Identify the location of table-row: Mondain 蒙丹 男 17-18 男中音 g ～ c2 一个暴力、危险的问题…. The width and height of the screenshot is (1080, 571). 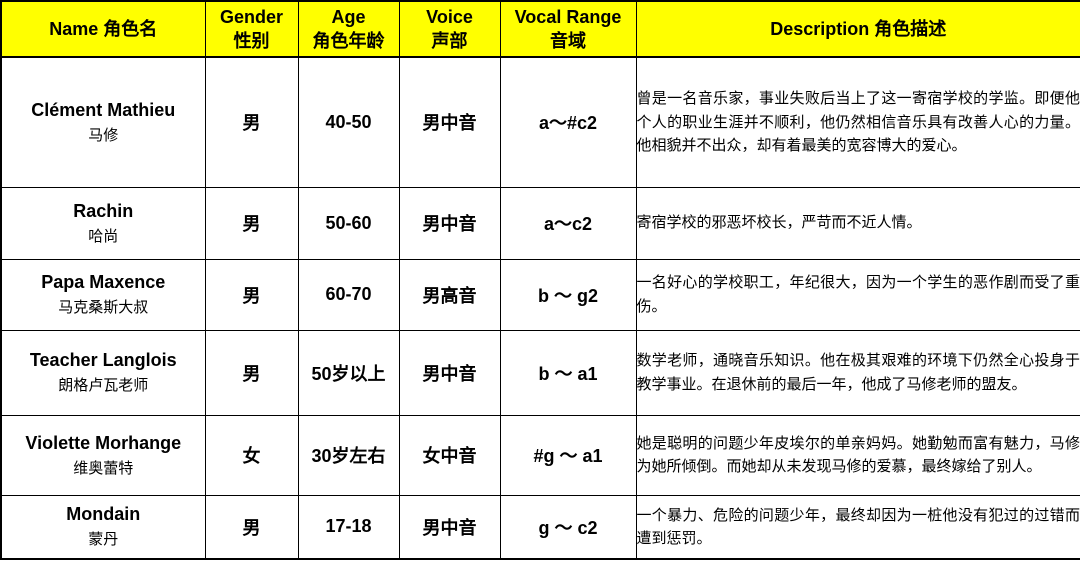
(540, 527).